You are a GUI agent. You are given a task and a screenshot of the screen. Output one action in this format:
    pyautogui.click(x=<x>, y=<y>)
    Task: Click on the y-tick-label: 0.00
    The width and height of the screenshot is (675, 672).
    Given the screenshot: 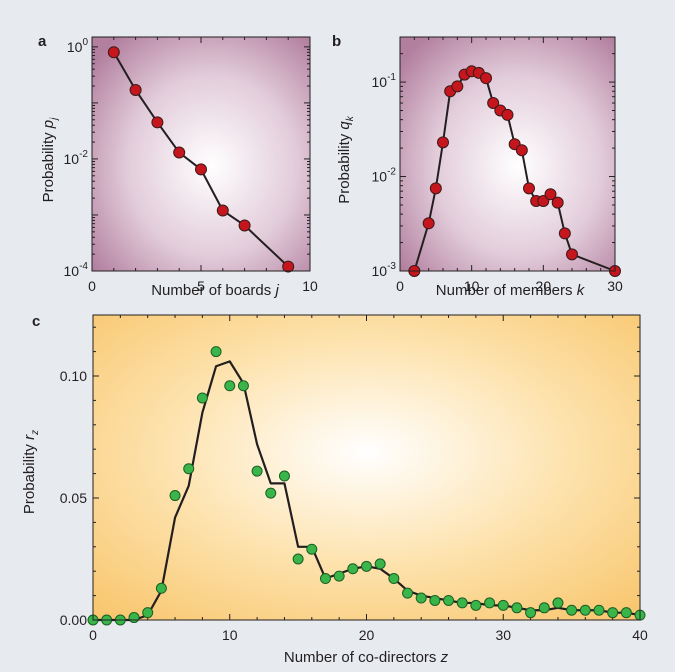 What is the action you would take?
    pyautogui.click(x=73, y=620)
    